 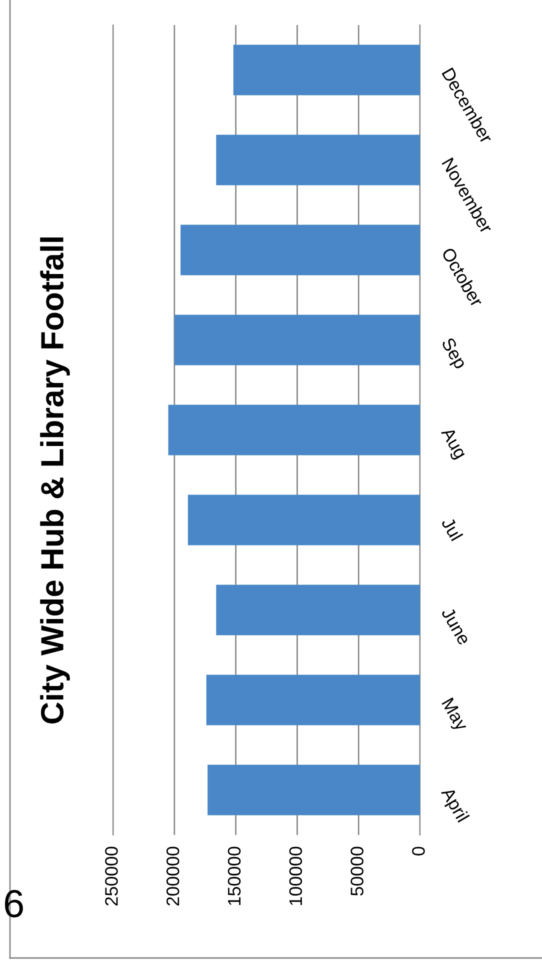 What do you see at coordinates (418, 851) in the screenshot?
I see `x-tick-label: 0` at bounding box center [418, 851].